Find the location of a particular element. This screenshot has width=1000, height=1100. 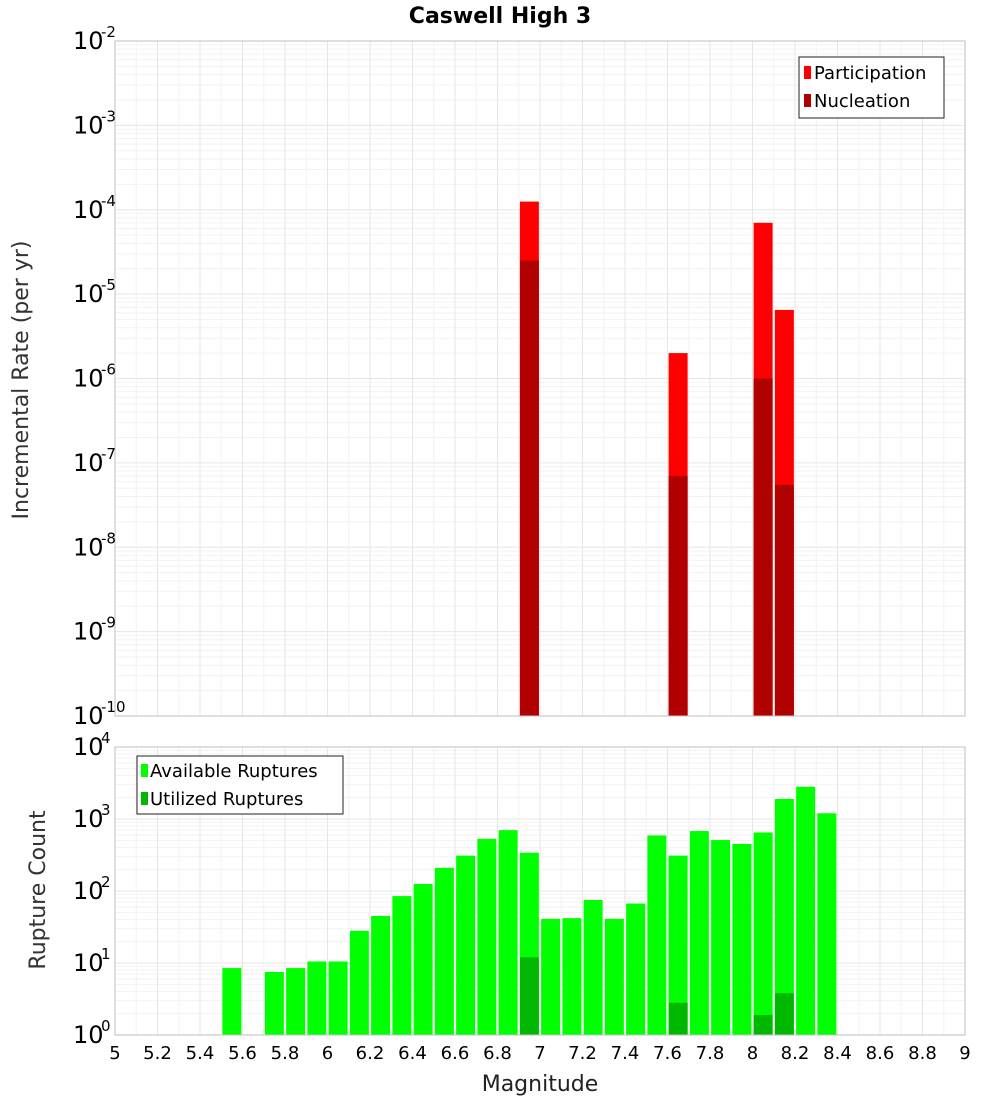

x-tick-label: 8.2 is located at coordinates (795, 1053).